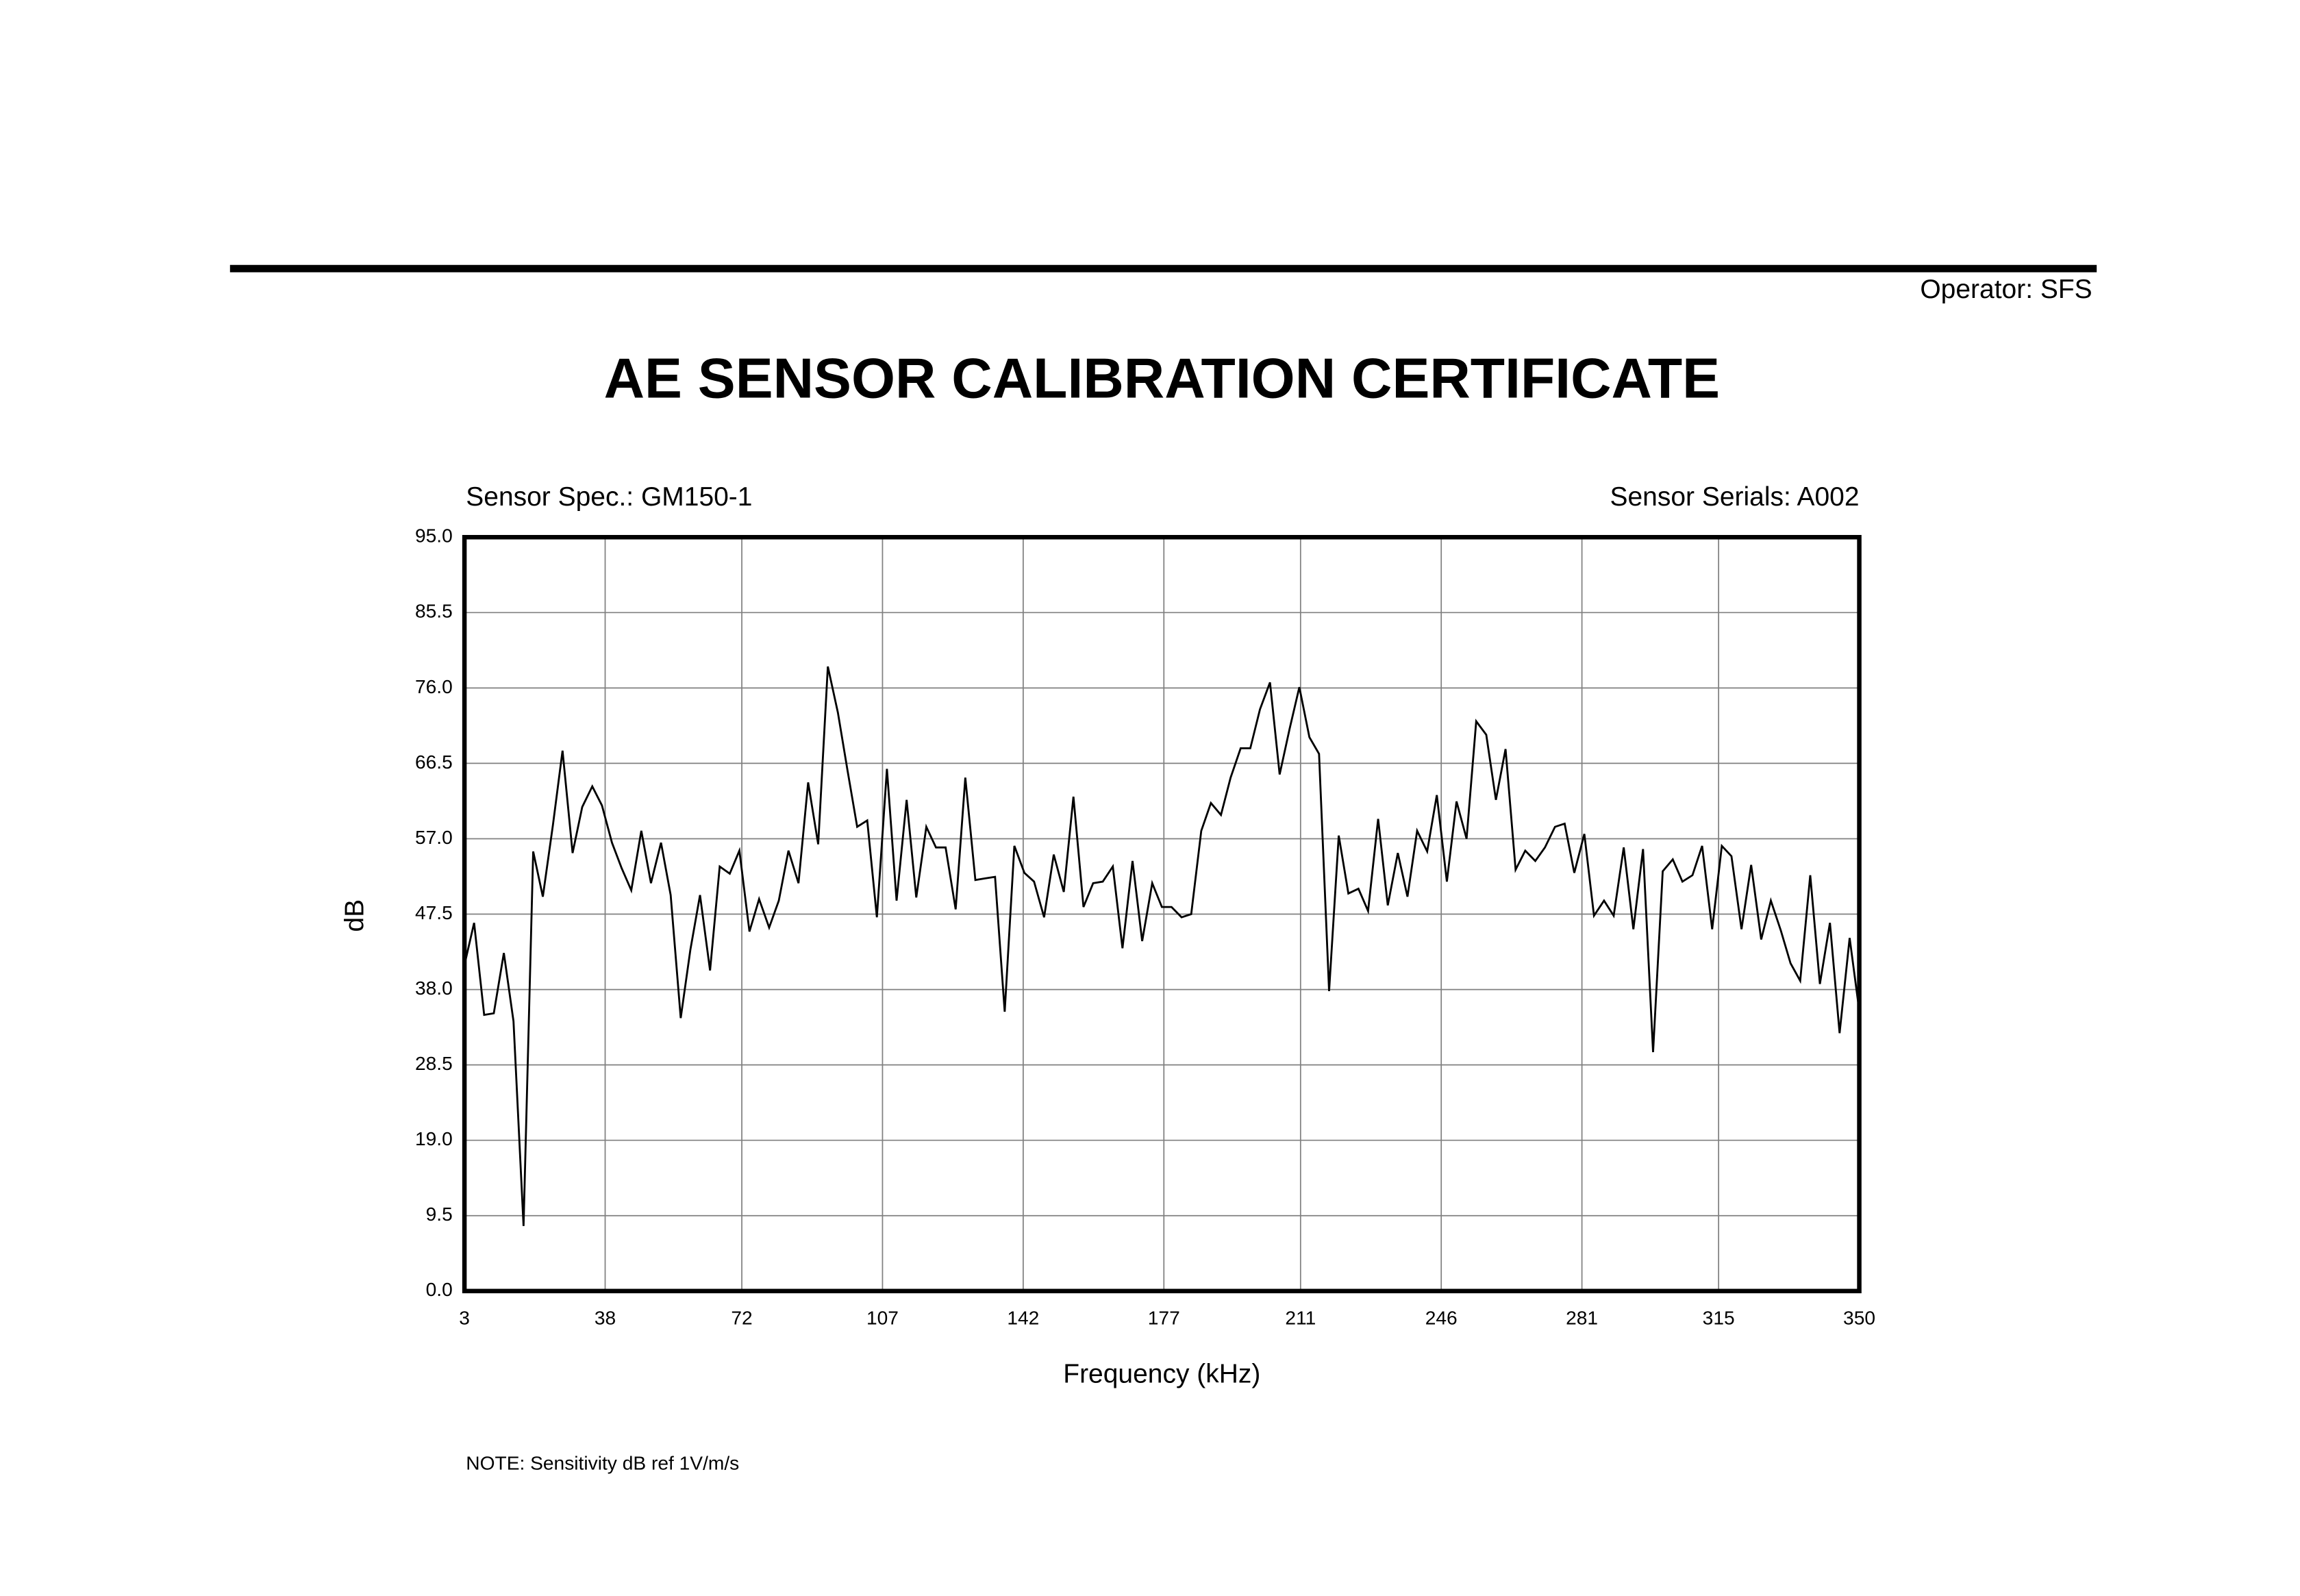  Describe the element at coordinates (354, 915) in the screenshot. I see `y-axis-label: dB` at that location.